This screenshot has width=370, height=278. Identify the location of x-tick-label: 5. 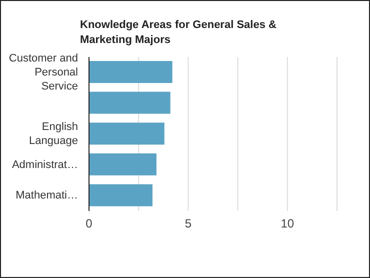
(188, 223).